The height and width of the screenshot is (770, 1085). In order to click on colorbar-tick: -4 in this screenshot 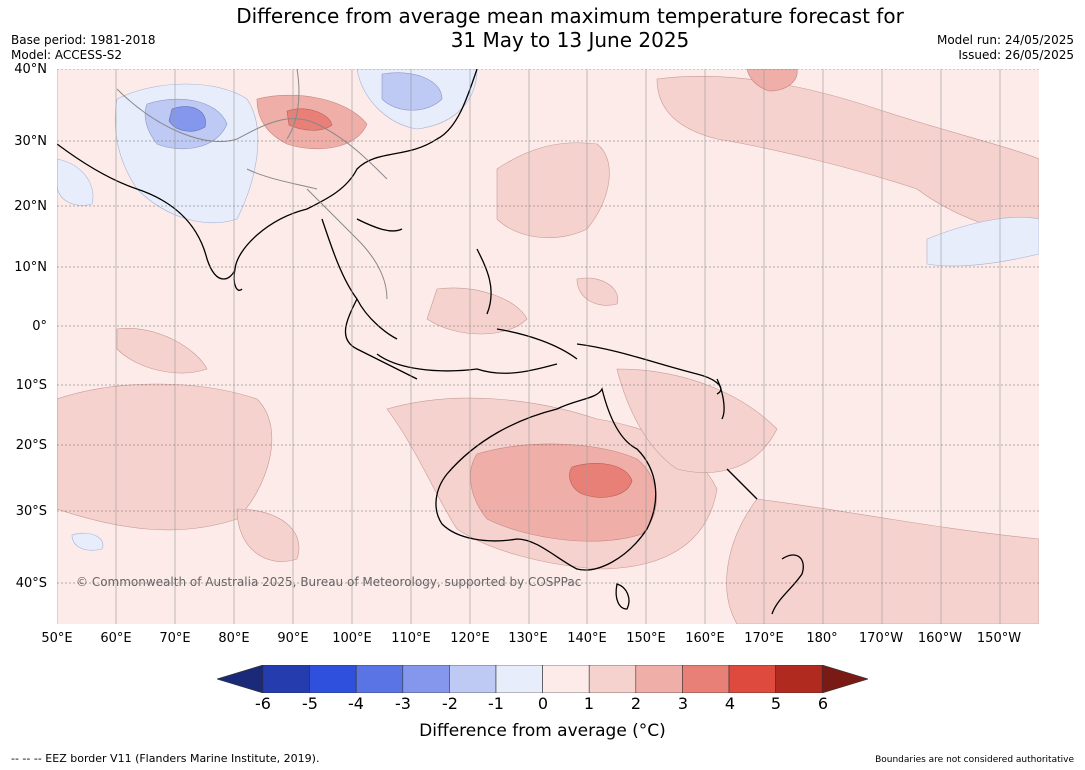, I will do `click(356, 703)`.